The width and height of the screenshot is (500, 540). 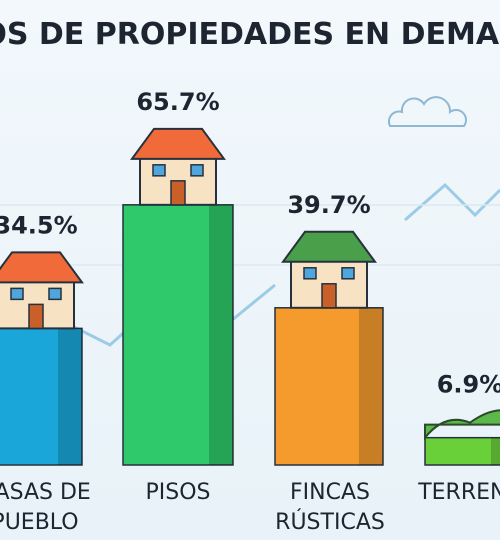 I want to click on value-label: 39.7%, so click(x=328, y=205).